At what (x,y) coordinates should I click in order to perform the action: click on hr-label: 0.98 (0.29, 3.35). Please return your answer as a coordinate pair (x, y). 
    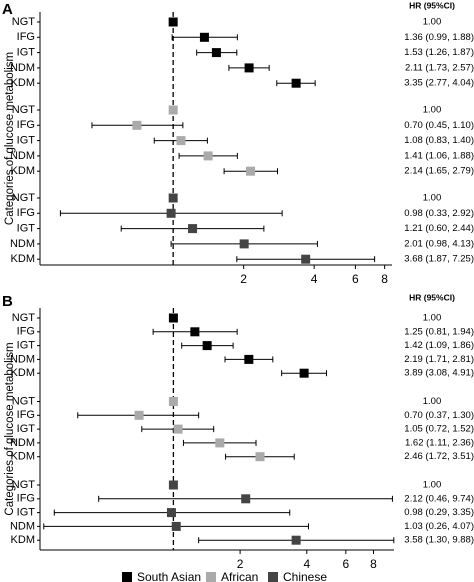
    Looking at the image, I should click on (439, 512).